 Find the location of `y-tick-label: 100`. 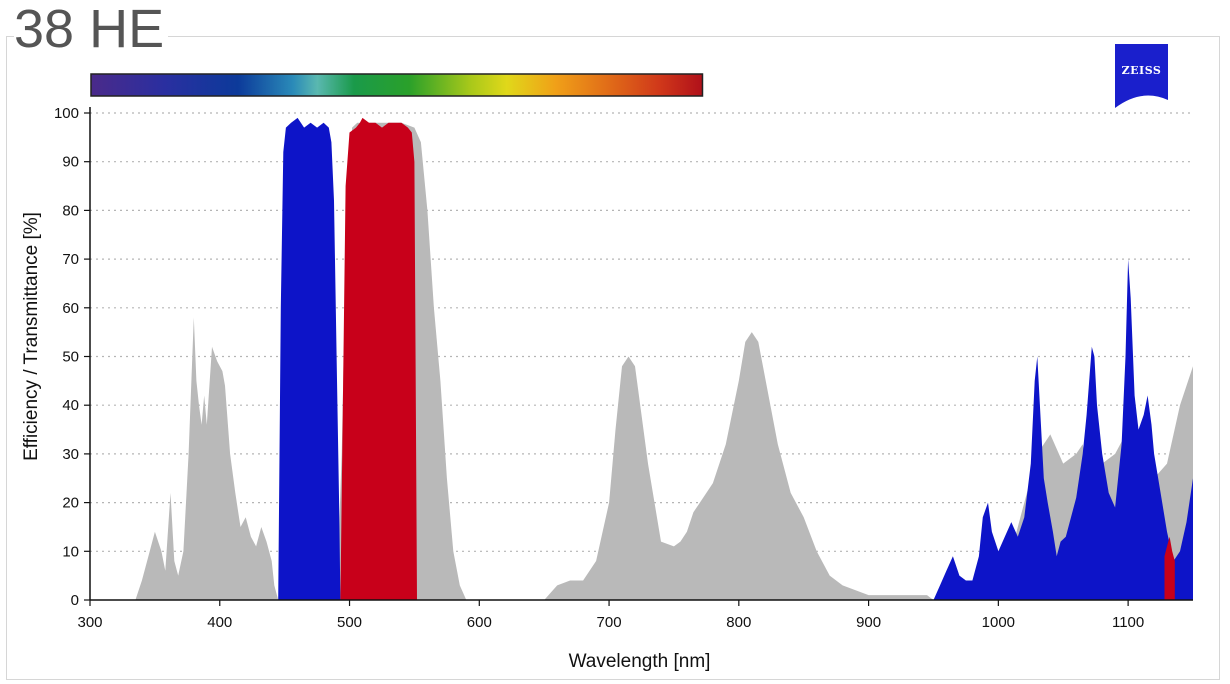

y-tick-label: 100 is located at coordinates (66, 113).